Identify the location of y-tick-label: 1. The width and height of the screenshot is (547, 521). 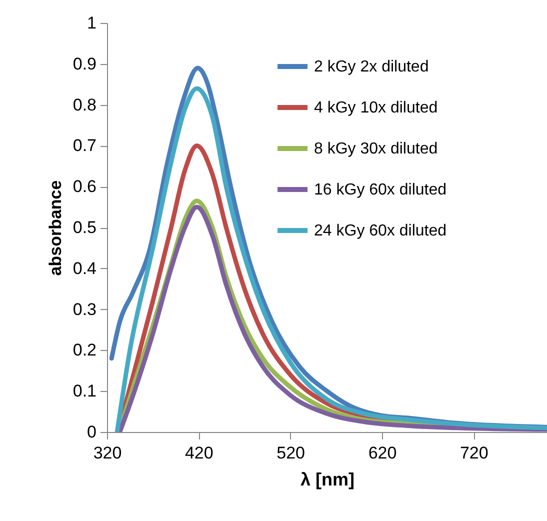
(91, 23).